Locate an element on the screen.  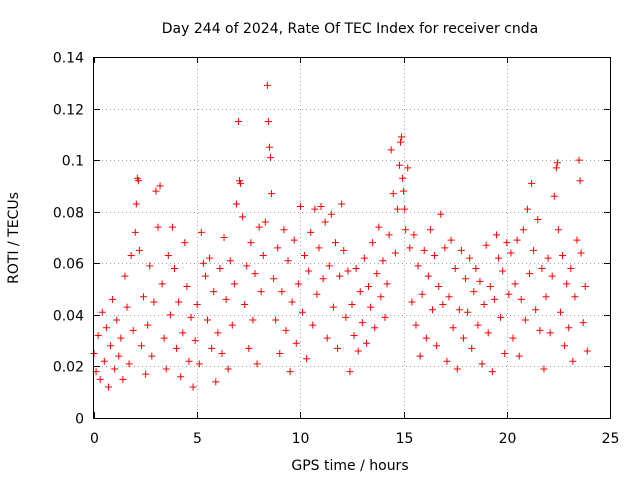
y-axis-label: ROTI / TECUs is located at coordinates (14, 238).